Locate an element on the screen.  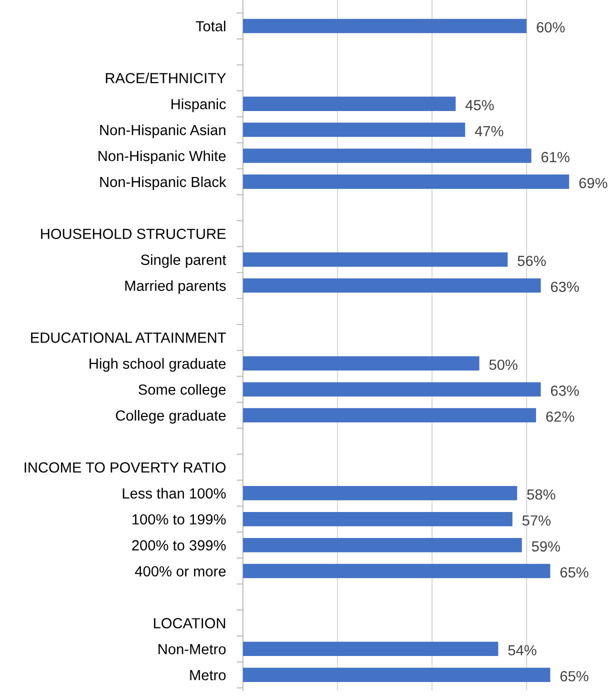
y-tick-label: 100% to 199% is located at coordinates (179, 519).